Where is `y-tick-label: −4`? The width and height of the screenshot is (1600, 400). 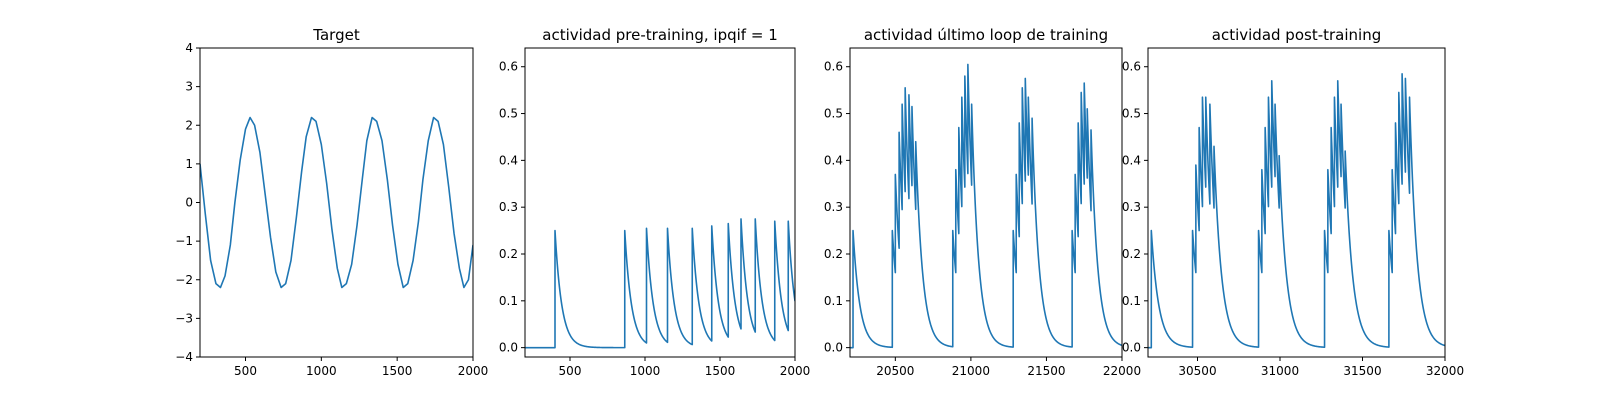
y-tick-label: −4 is located at coordinates (184, 357).